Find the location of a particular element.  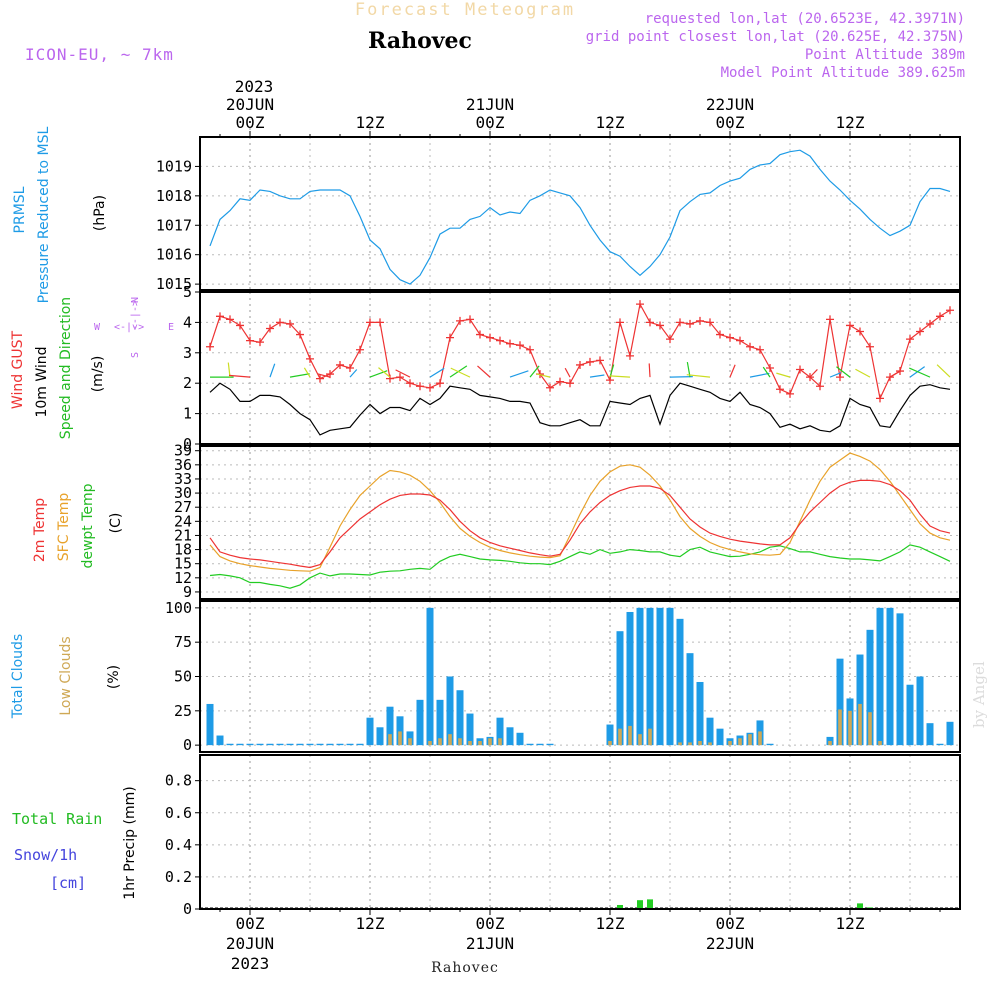

pressure-label-prmsl: PRMSL is located at coordinates (20, 209).